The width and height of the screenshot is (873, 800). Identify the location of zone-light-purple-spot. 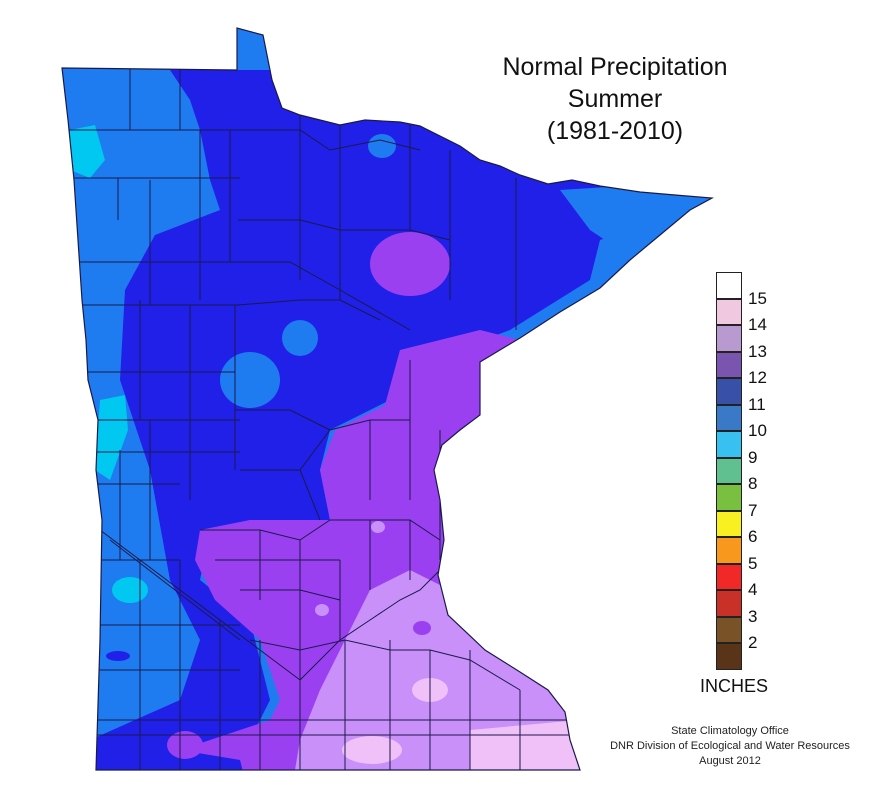
(378, 527).